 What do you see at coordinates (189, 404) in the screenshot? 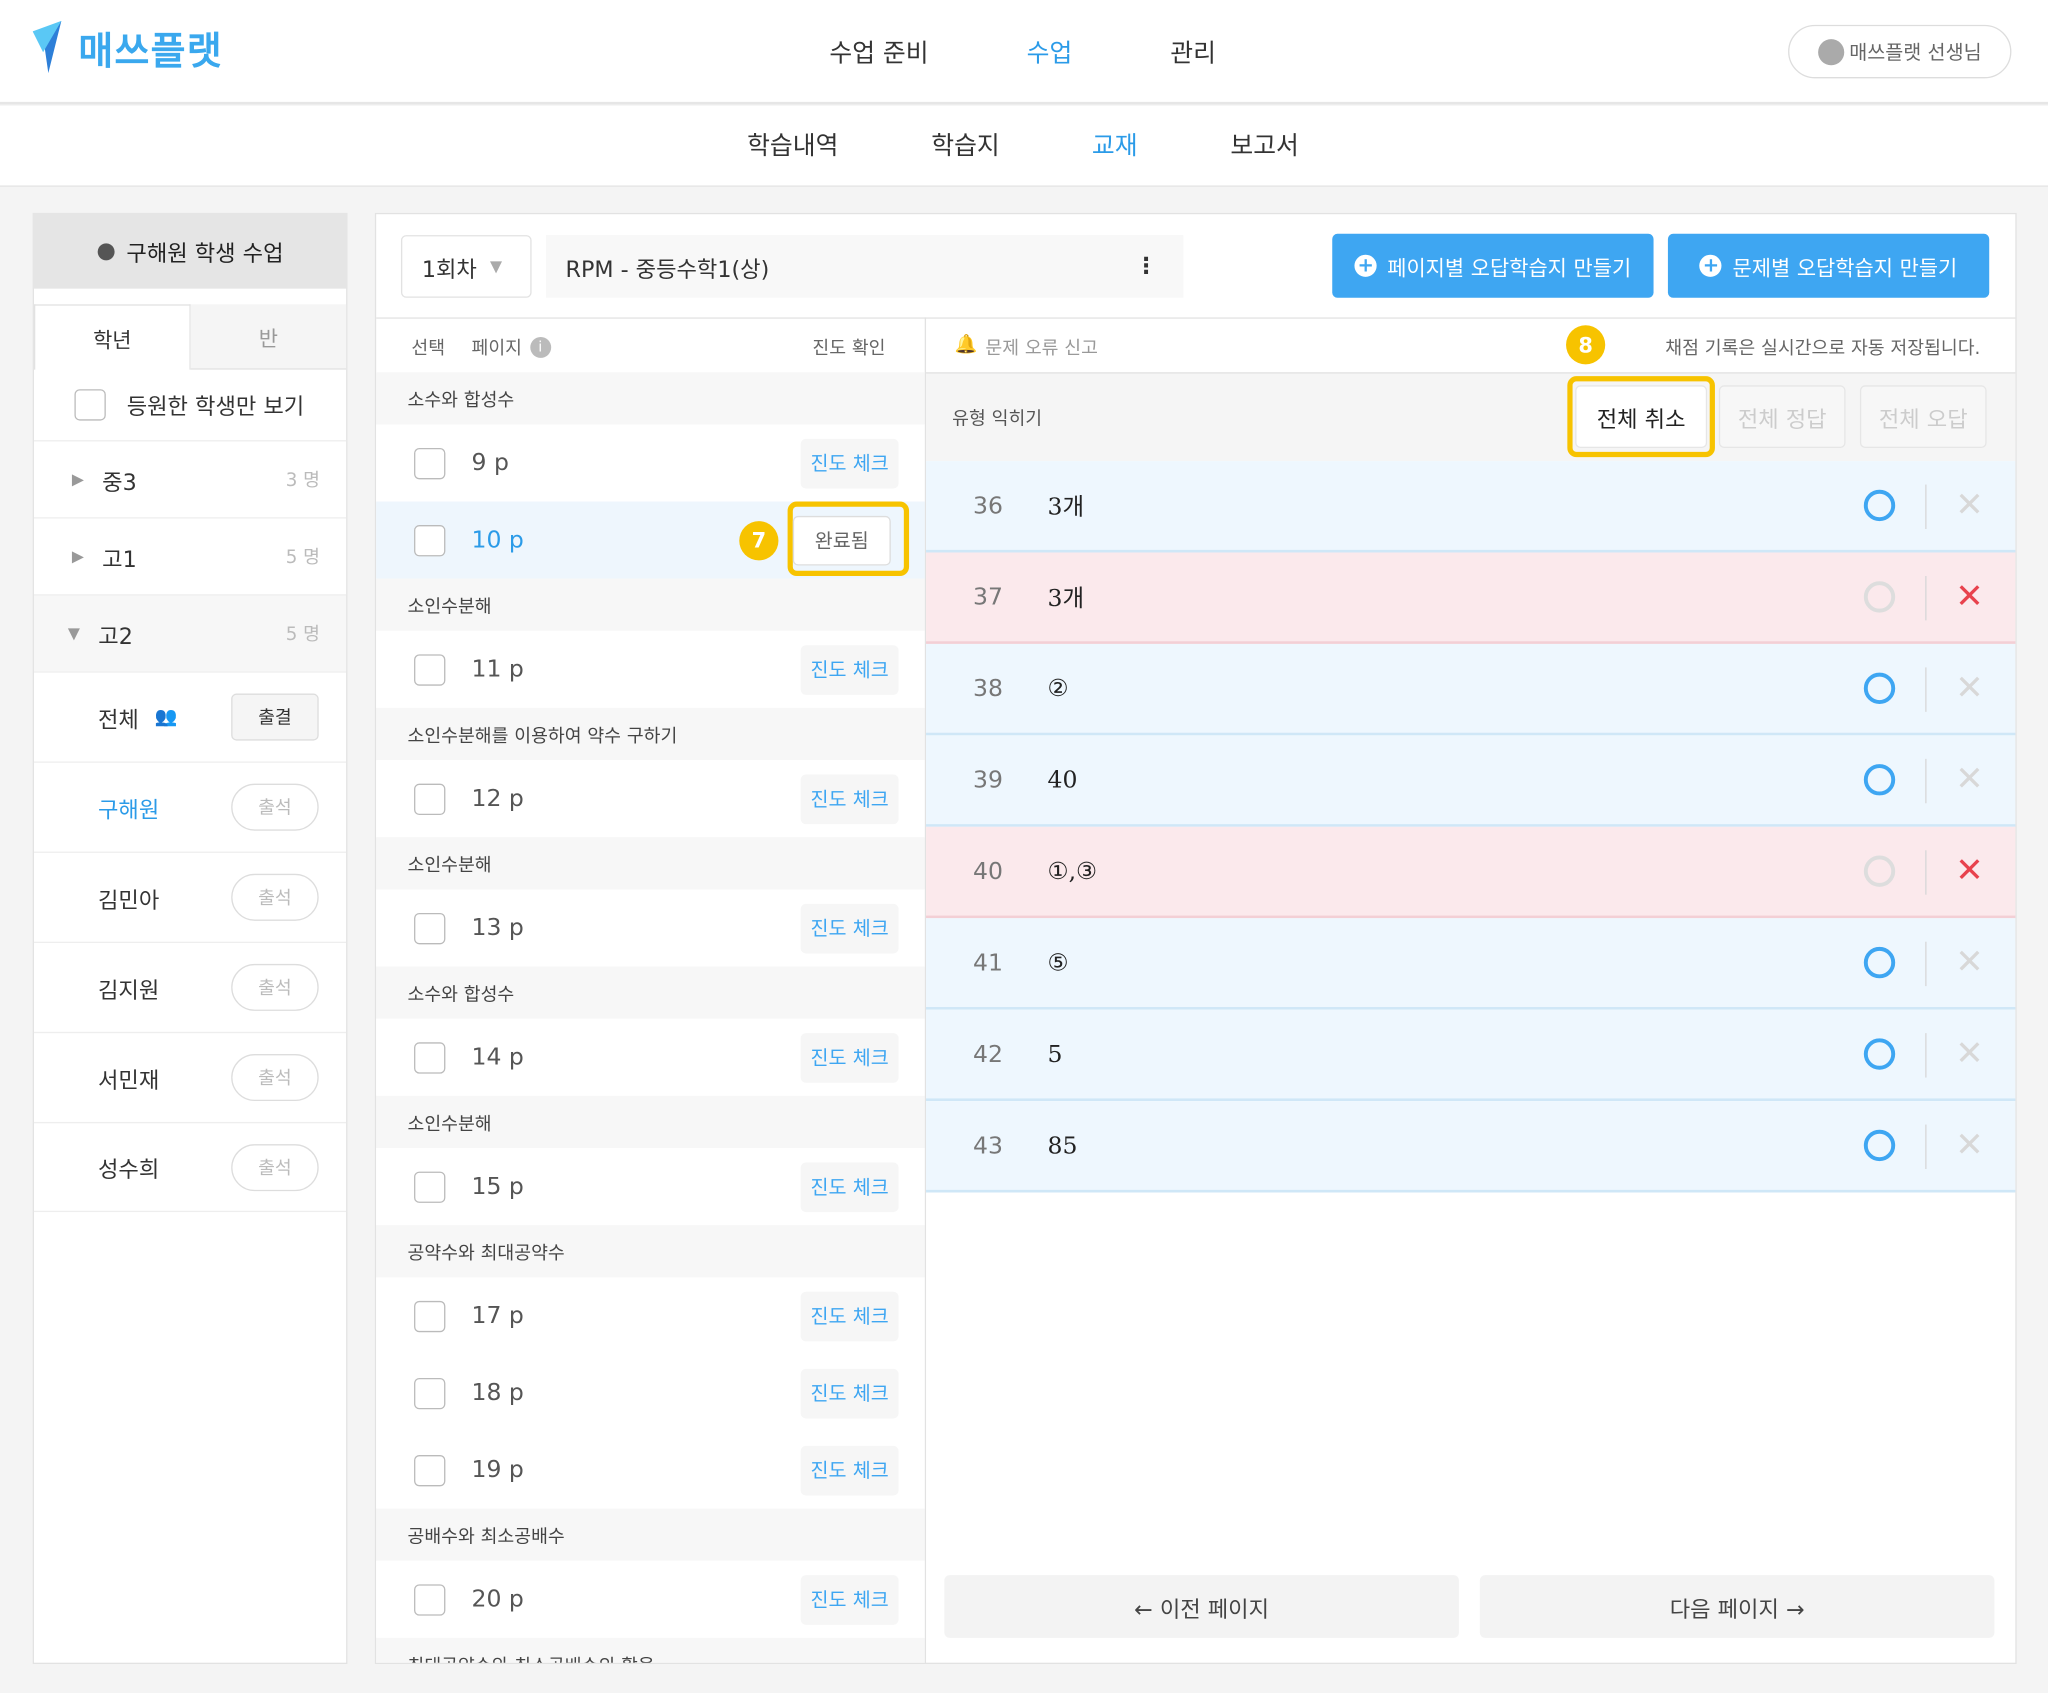
I see `enrolled-only-toggle: 등원한 학생만 보기` at bounding box center [189, 404].